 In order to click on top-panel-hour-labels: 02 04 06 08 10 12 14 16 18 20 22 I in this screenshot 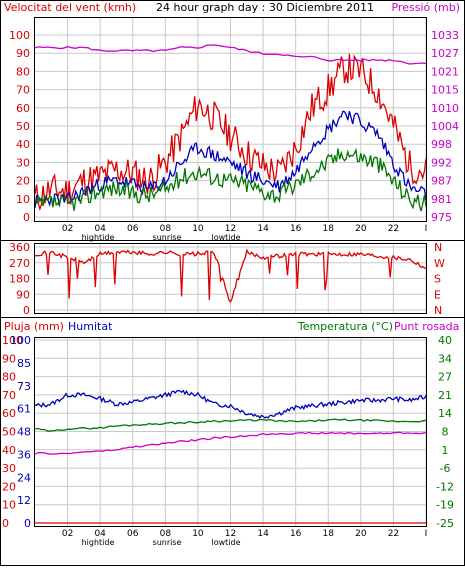, I will do `click(244, 229)`.